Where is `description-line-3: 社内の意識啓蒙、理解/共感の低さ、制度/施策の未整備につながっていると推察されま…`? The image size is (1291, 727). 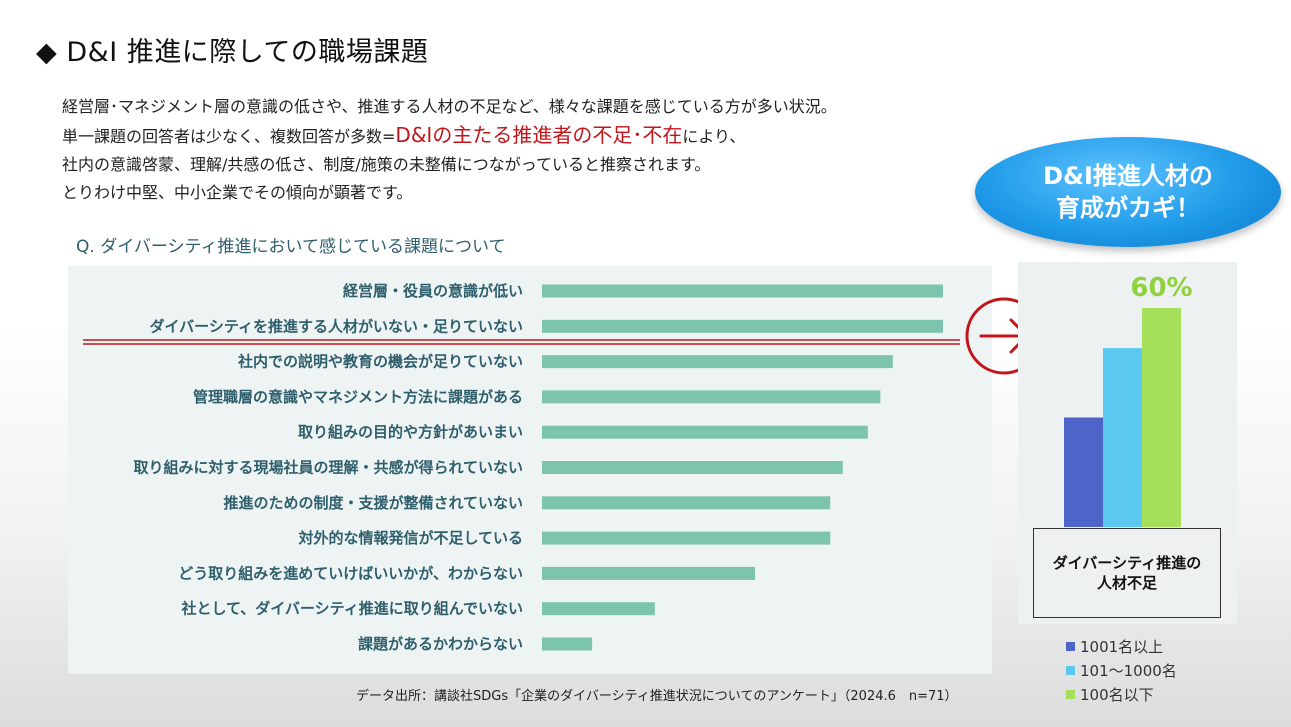 description-line-3: 社内の意識啓蒙、理解/共感の低さ、制度/施策の未整備につながっていると推察されま… is located at coordinates (386, 164).